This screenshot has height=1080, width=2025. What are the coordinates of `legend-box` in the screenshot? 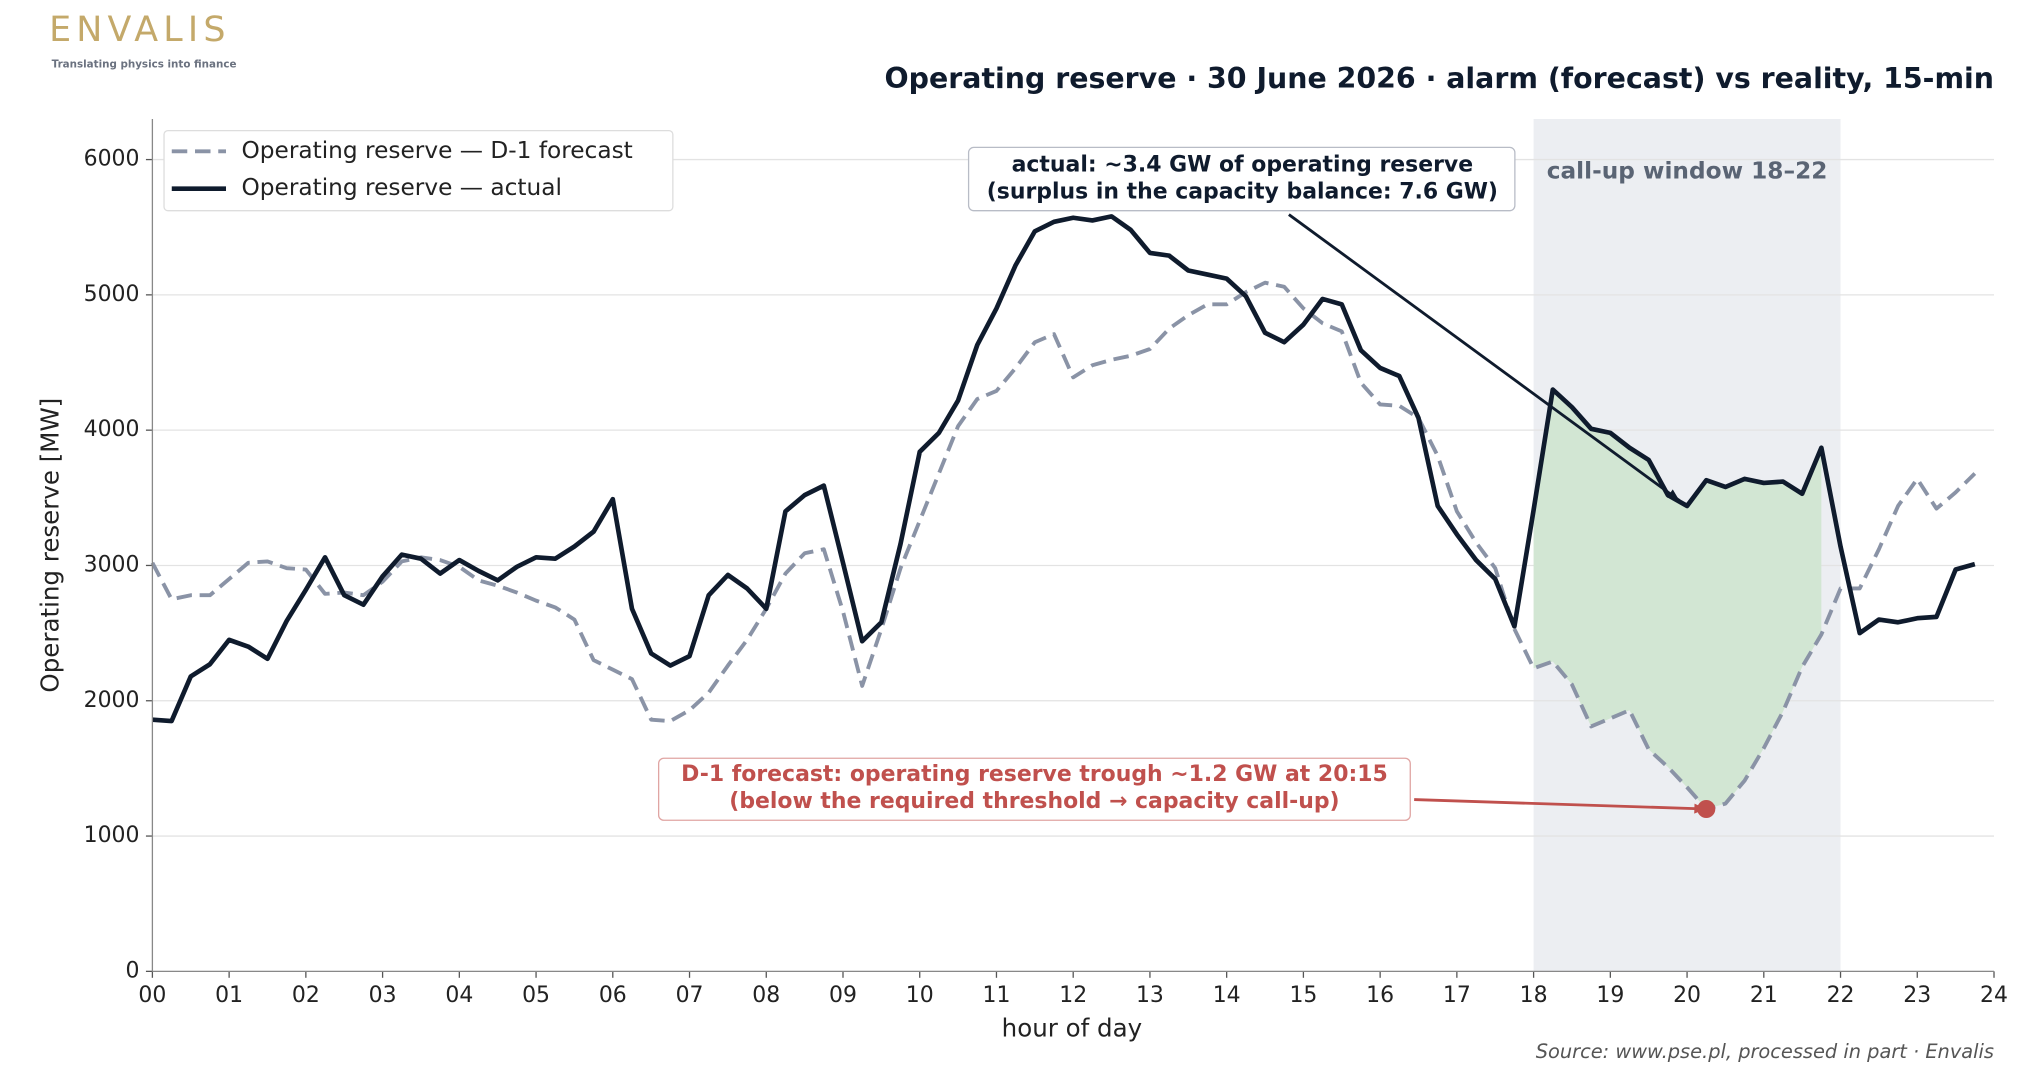 It's located at (418, 170).